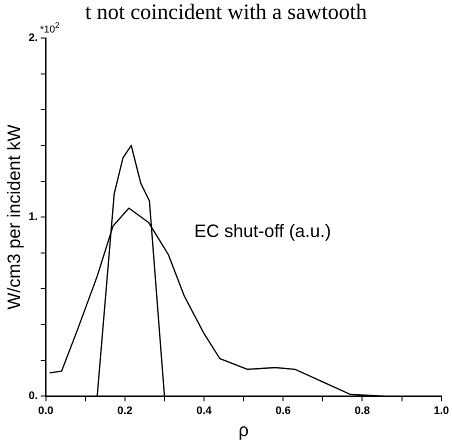 The height and width of the screenshot is (442, 452). I want to click on x-tick-label: 1.0, so click(442, 410).